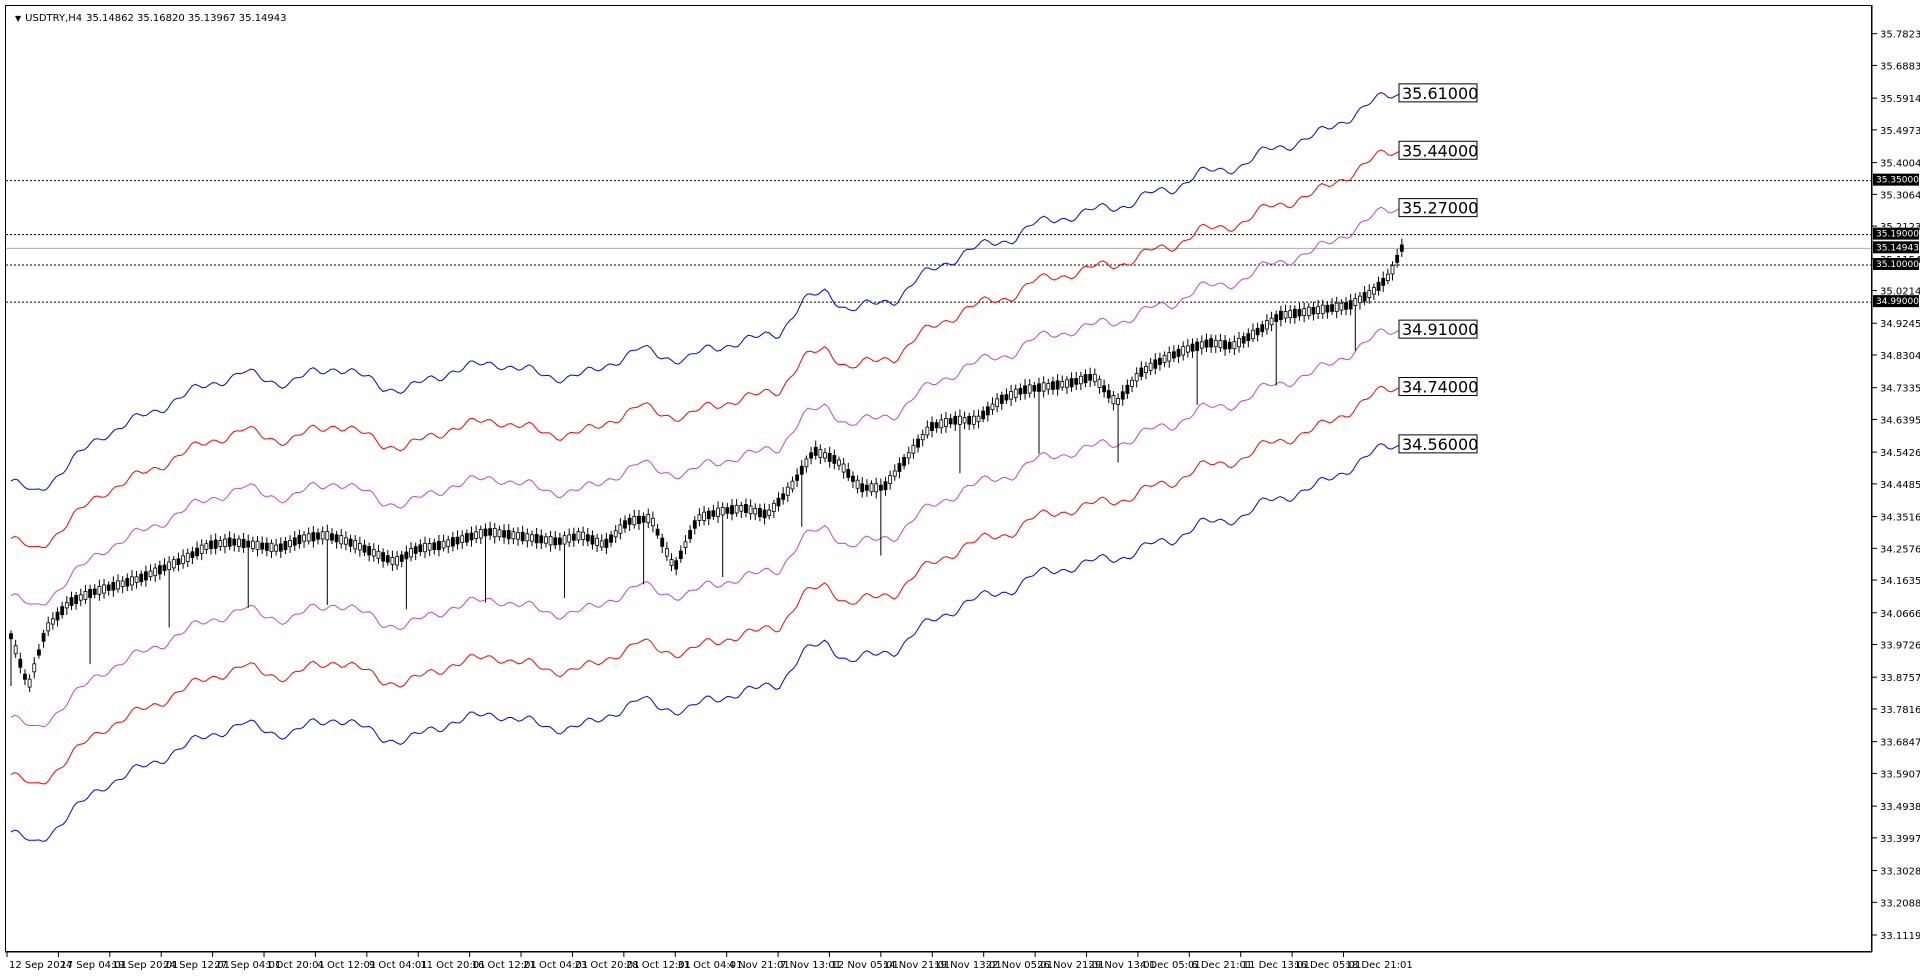 The width and height of the screenshot is (1920, 976). I want to click on band-label-outer-lower: 34.56000, so click(1440, 444).